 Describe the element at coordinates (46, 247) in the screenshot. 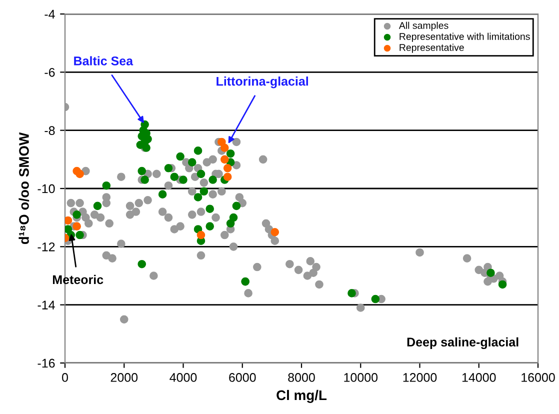

I see `y-tick-label: -12` at that location.